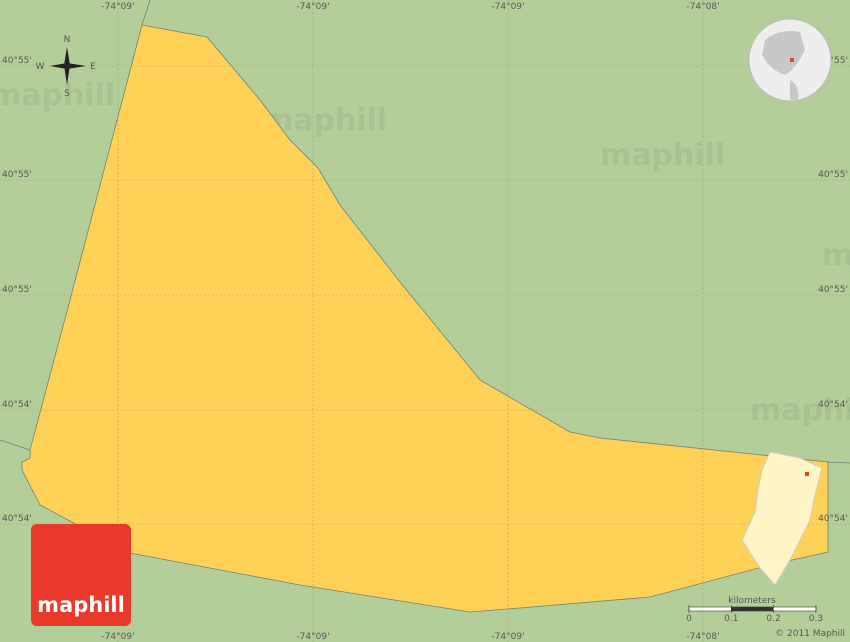  What do you see at coordinates (731, 619) in the screenshot?
I see `scale-label: 0.1` at bounding box center [731, 619].